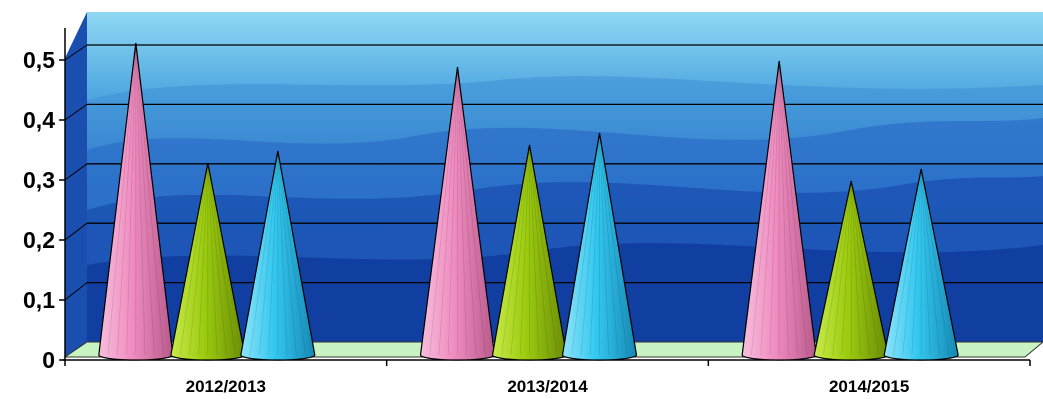 The height and width of the screenshot is (399, 1043). I want to click on y-tick-label: 0,4, so click(39, 120).